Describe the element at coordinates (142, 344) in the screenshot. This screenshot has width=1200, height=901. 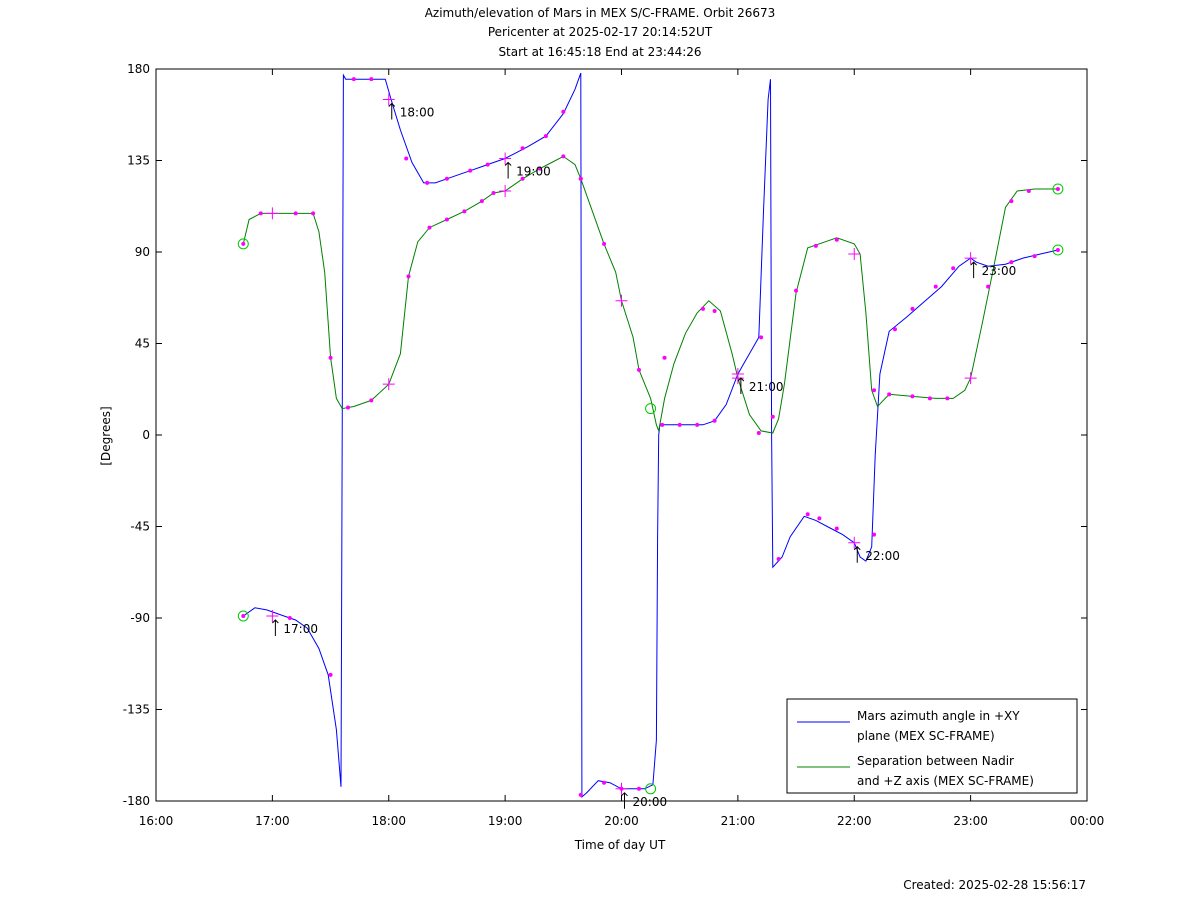
I see `y-tick-label: 45` at that location.